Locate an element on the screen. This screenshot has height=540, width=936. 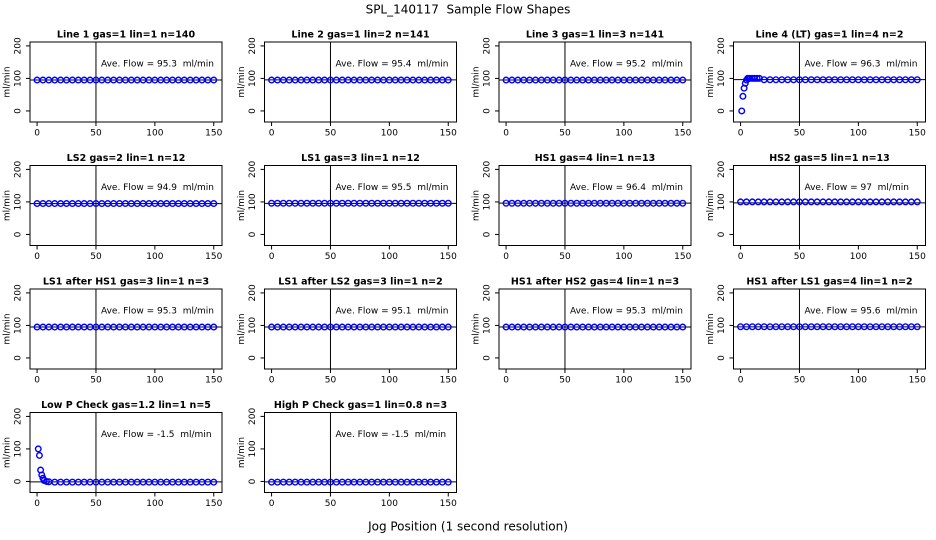
annotation: Ave. Flow = -1.5 ml/min is located at coordinates (390, 435).